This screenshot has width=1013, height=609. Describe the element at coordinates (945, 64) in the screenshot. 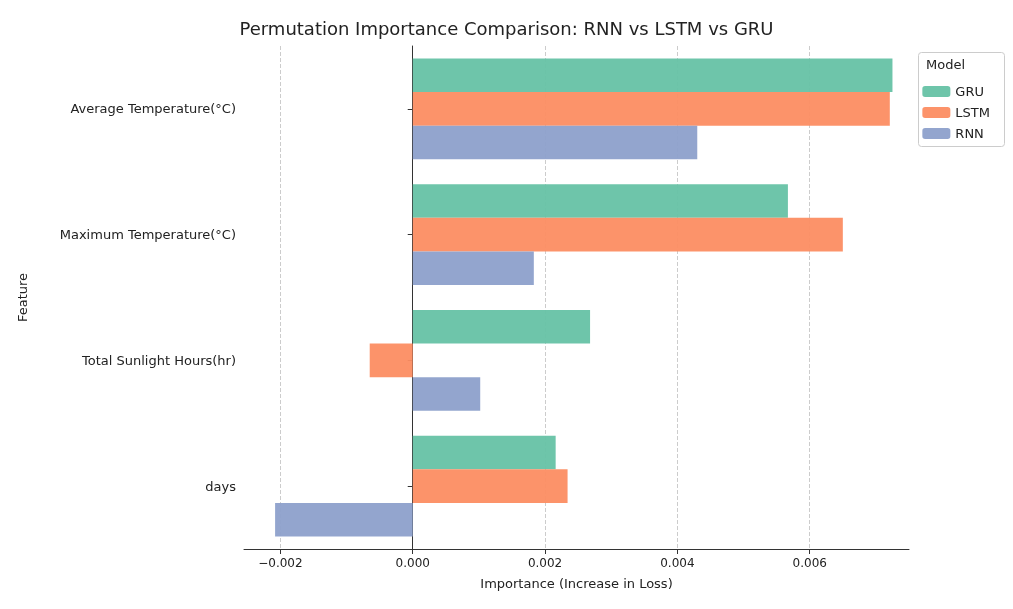

I see `legend-title: Model` at that location.